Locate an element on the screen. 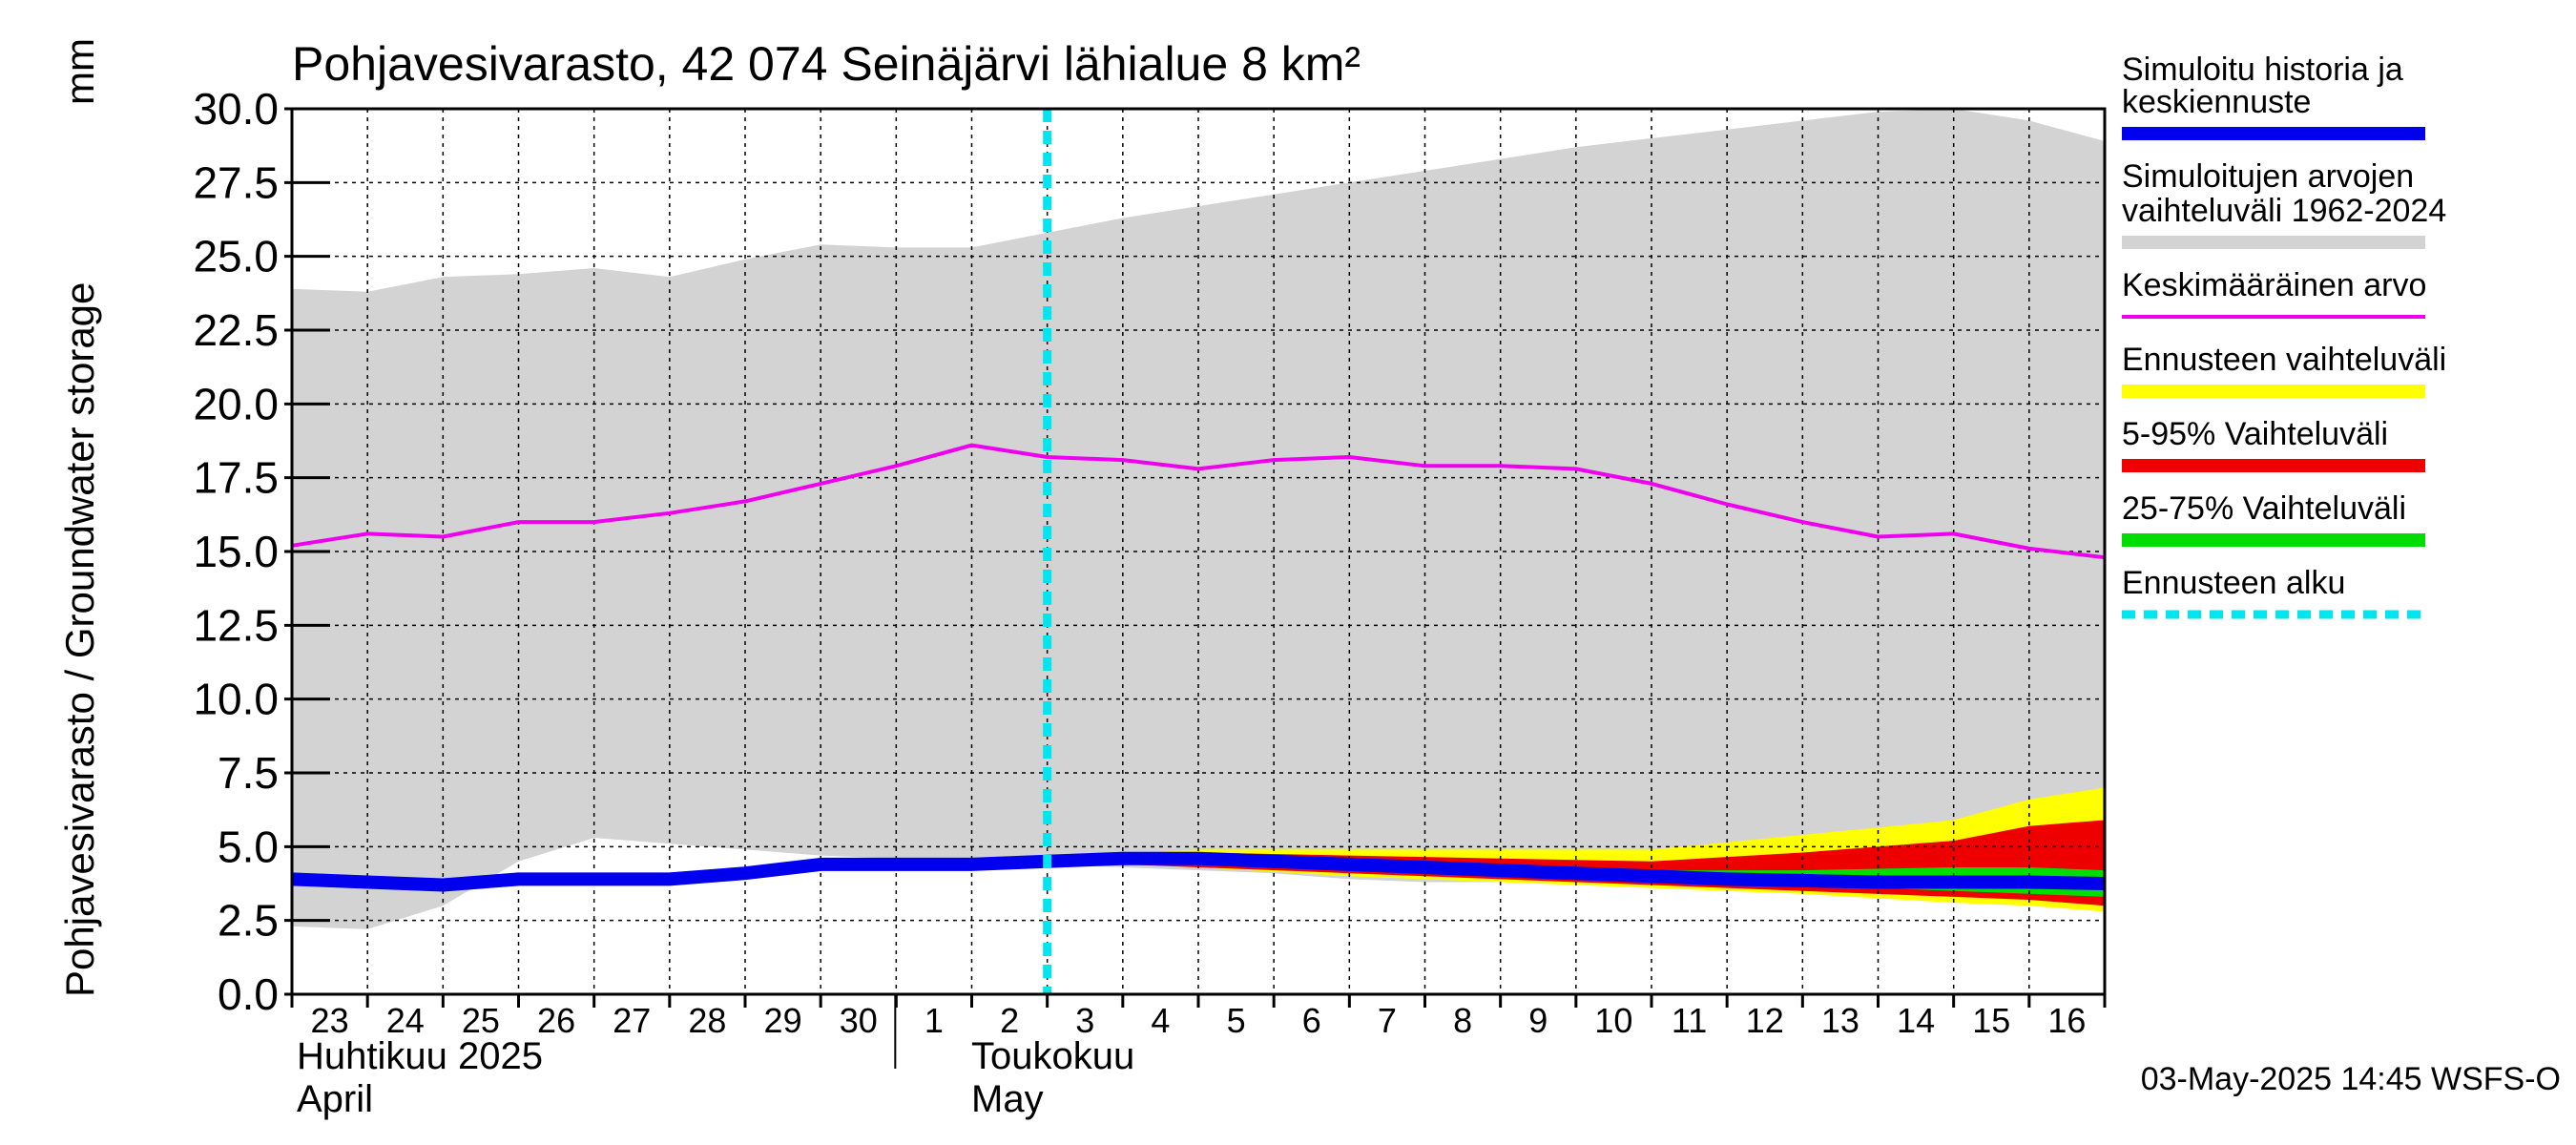 The height and width of the screenshot is (1145, 2576). x-tick-label: 8 is located at coordinates (1462, 1021).